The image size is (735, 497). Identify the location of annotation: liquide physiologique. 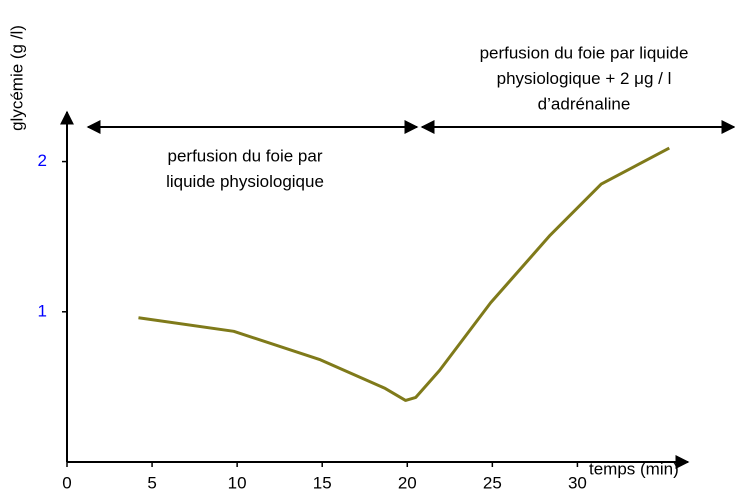
(245, 181).